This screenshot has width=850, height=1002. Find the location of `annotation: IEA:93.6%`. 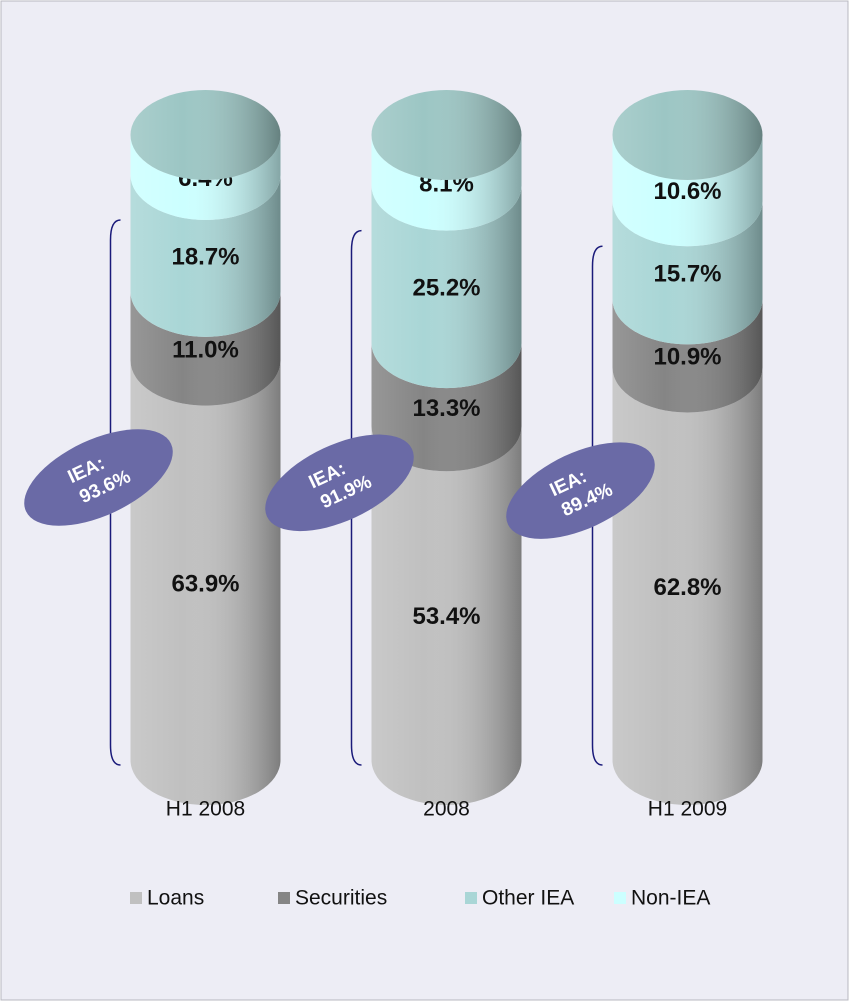

annotation: IEA:93.6% is located at coordinates (98, 477).